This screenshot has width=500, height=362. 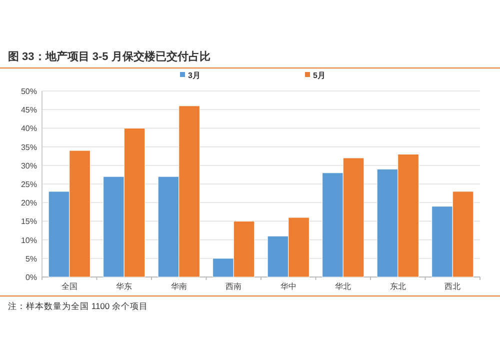 What do you see at coordinates (288, 286) in the screenshot?
I see `x-tick-label: 华中` at bounding box center [288, 286].